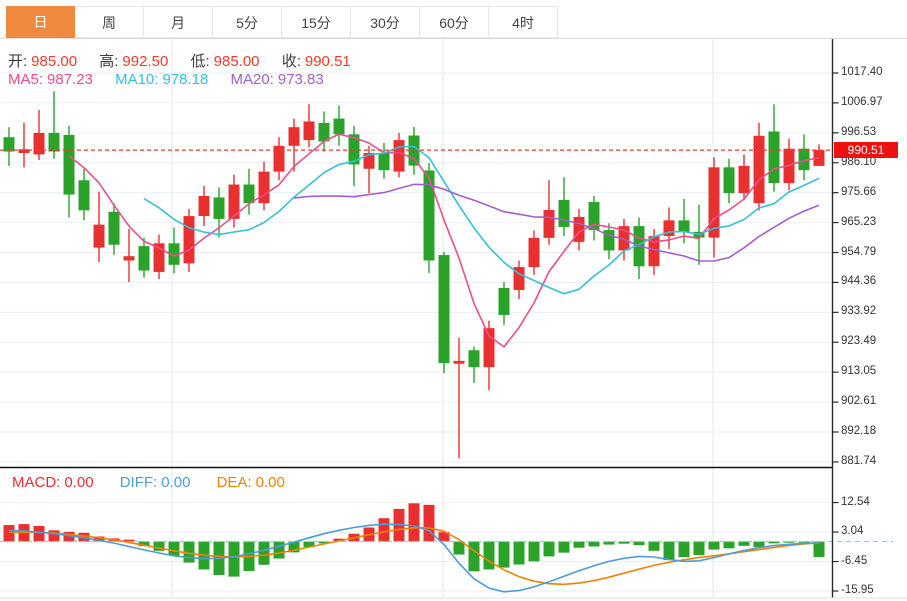  I want to click on ma5-value: 987.23, so click(70, 79).